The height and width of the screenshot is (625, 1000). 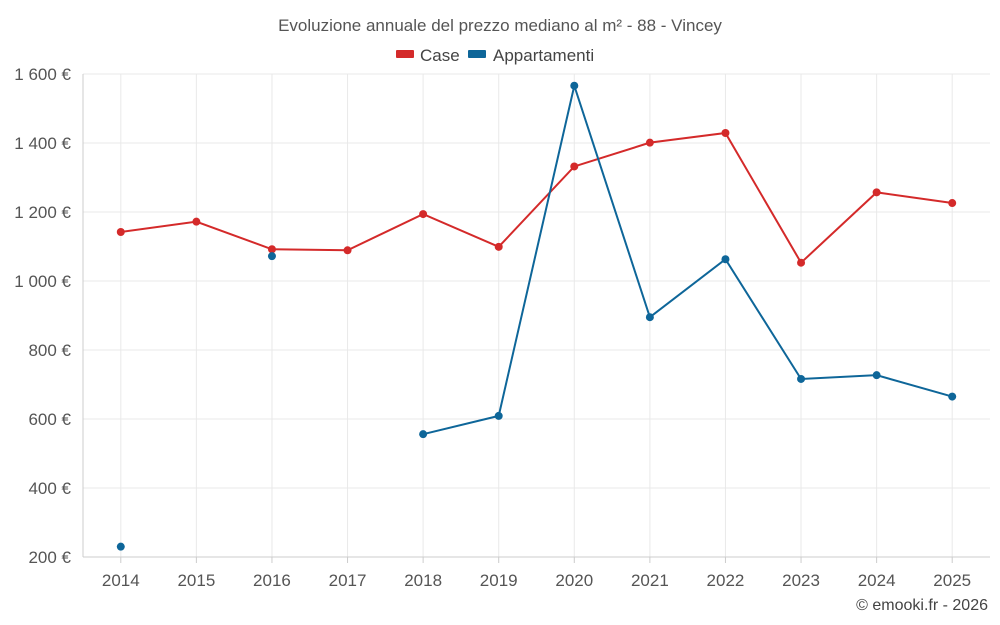 What do you see at coordinates (922, 605) in the screenshot?
I see `credit-text: © emooki.fr - 2026` at bounding box center [922, 605].